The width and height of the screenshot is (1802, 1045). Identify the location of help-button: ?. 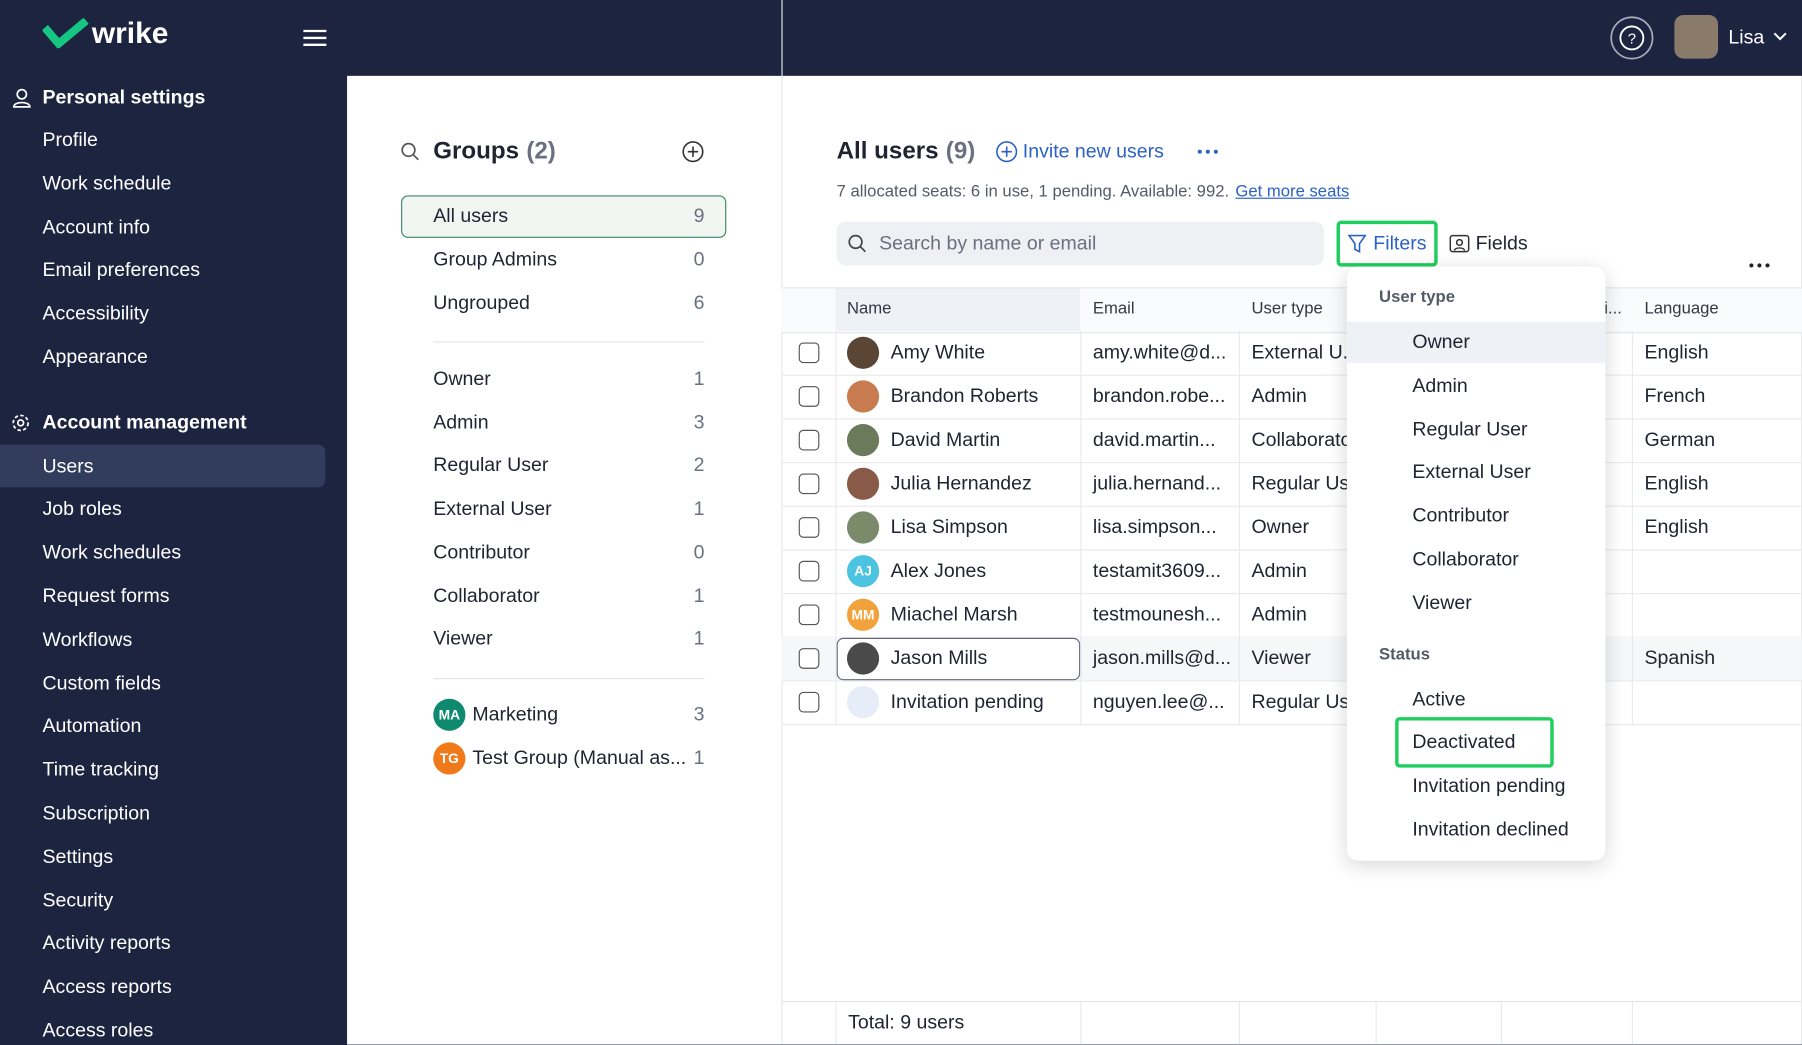
(1632, 38).